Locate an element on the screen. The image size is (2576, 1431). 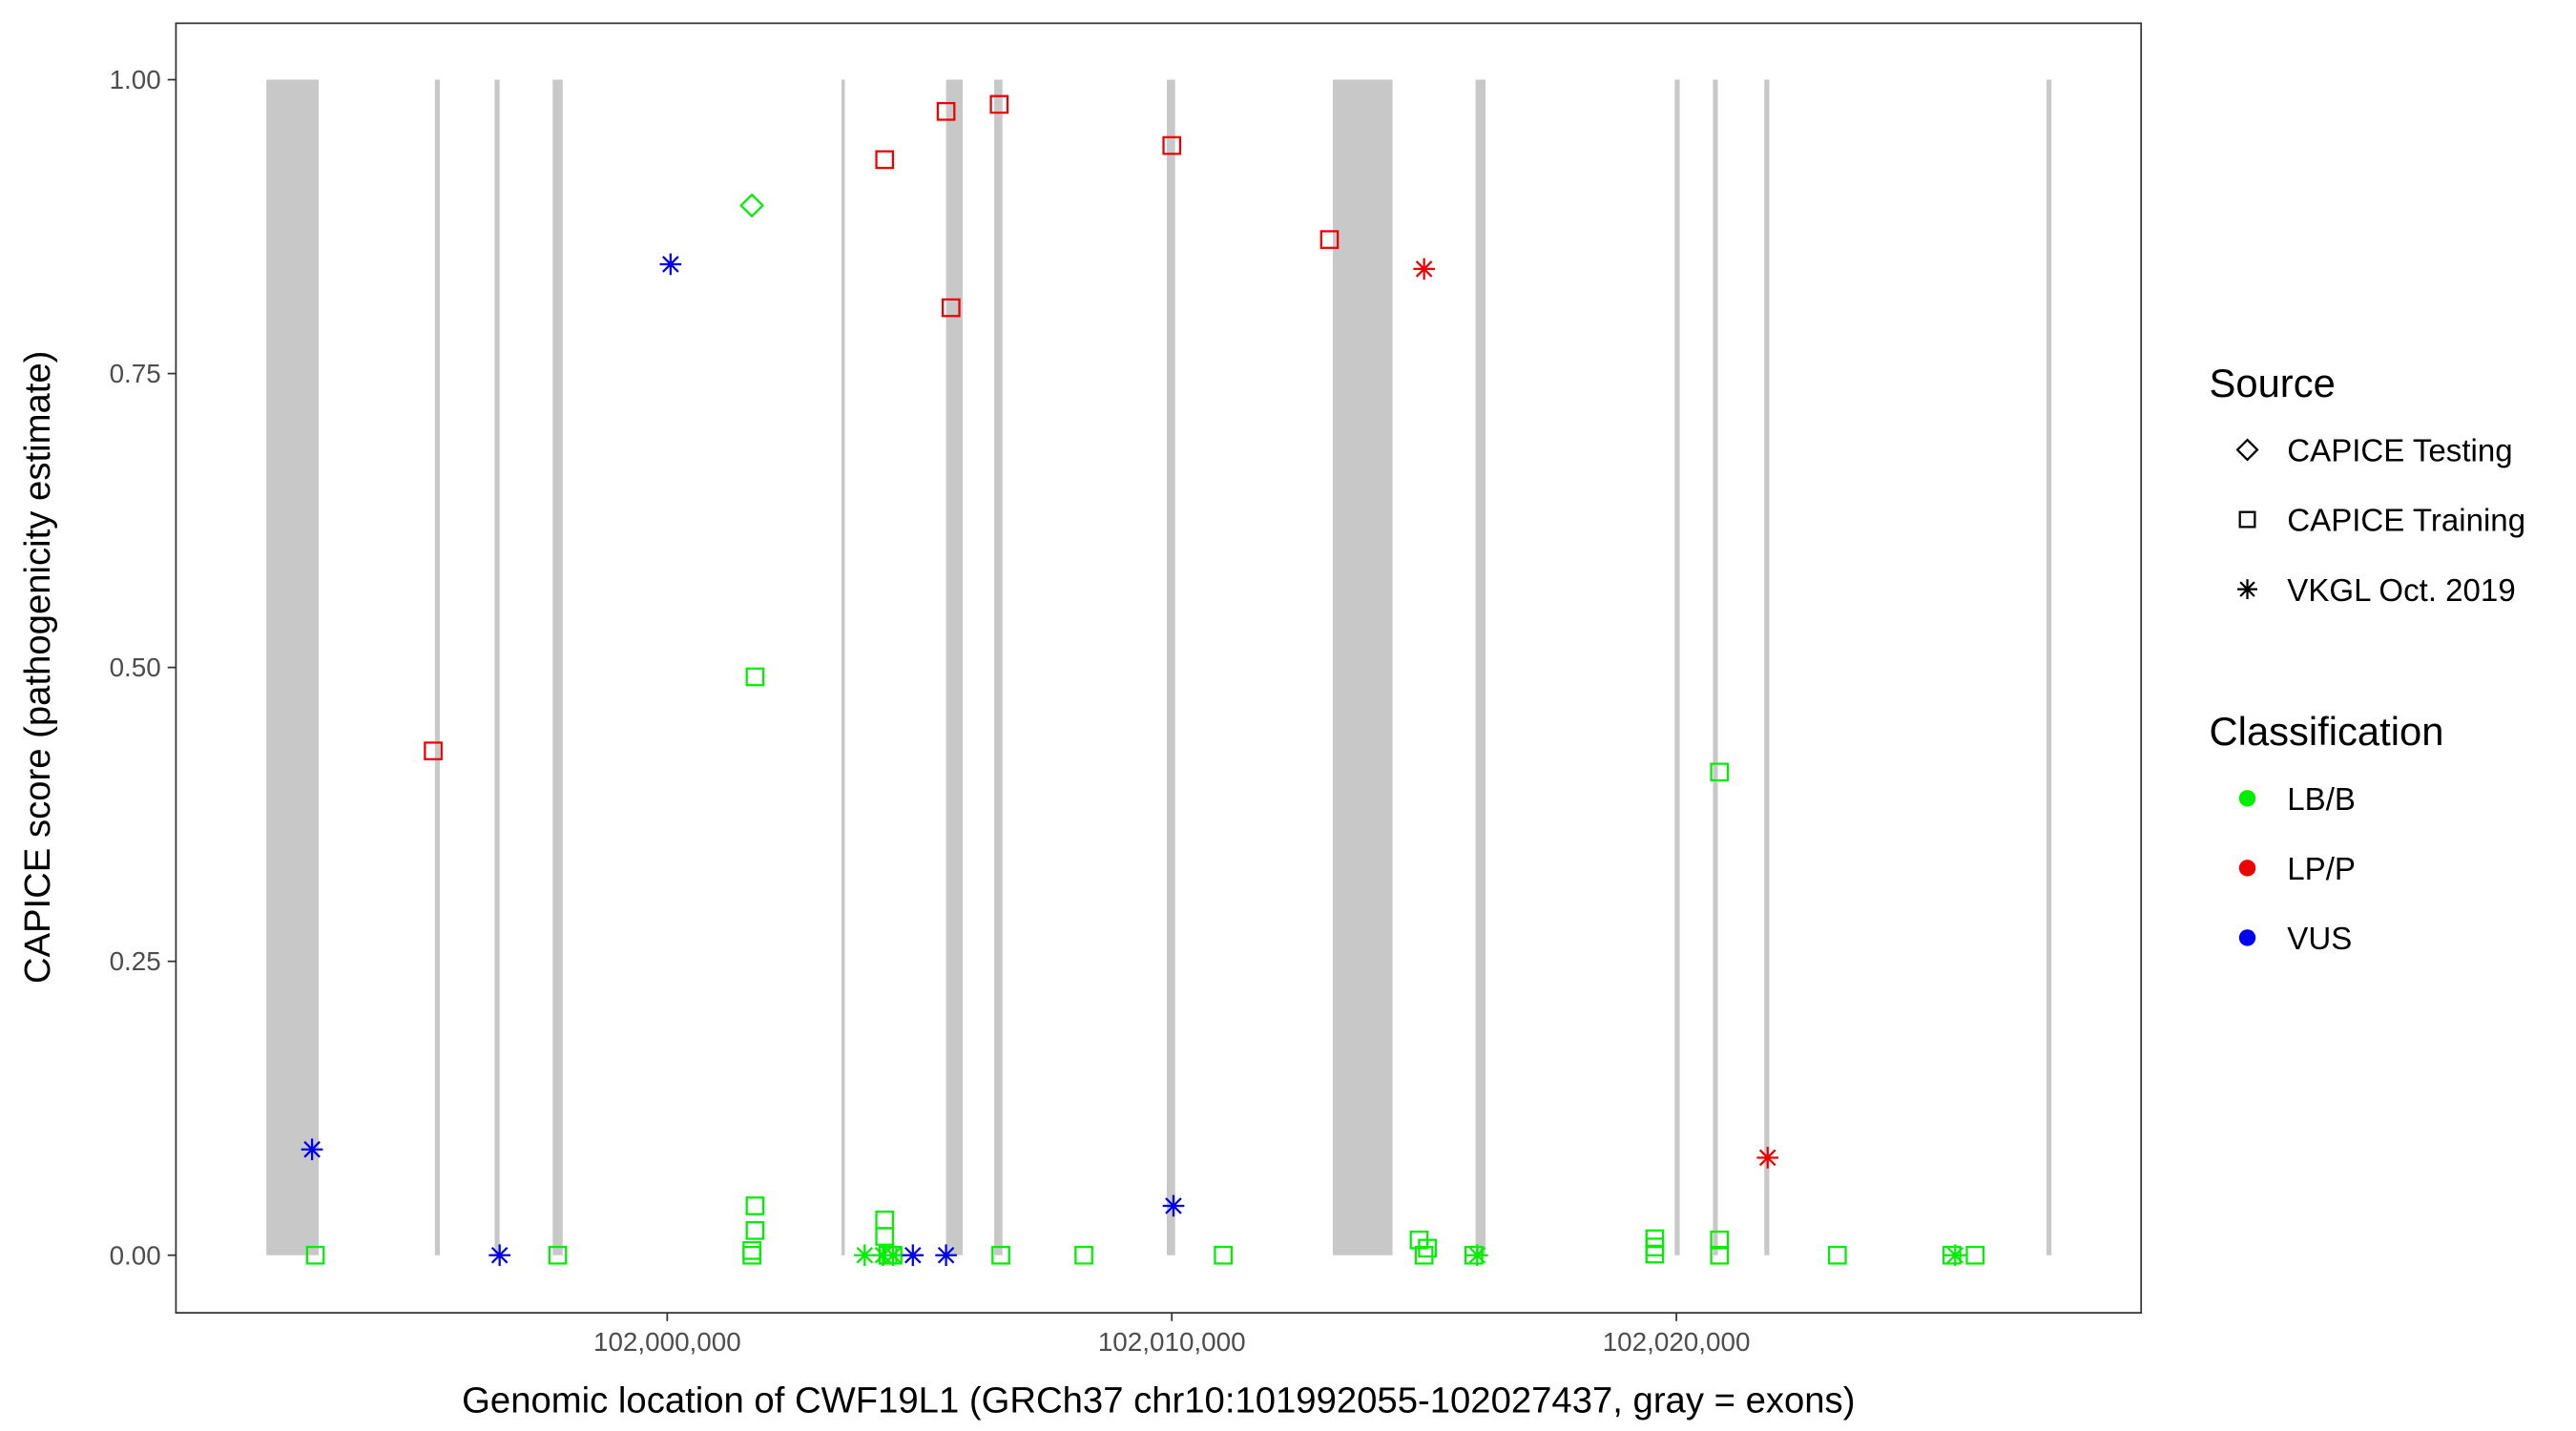
y-tick-label: 0.75 is located at coordinates (135, 373).